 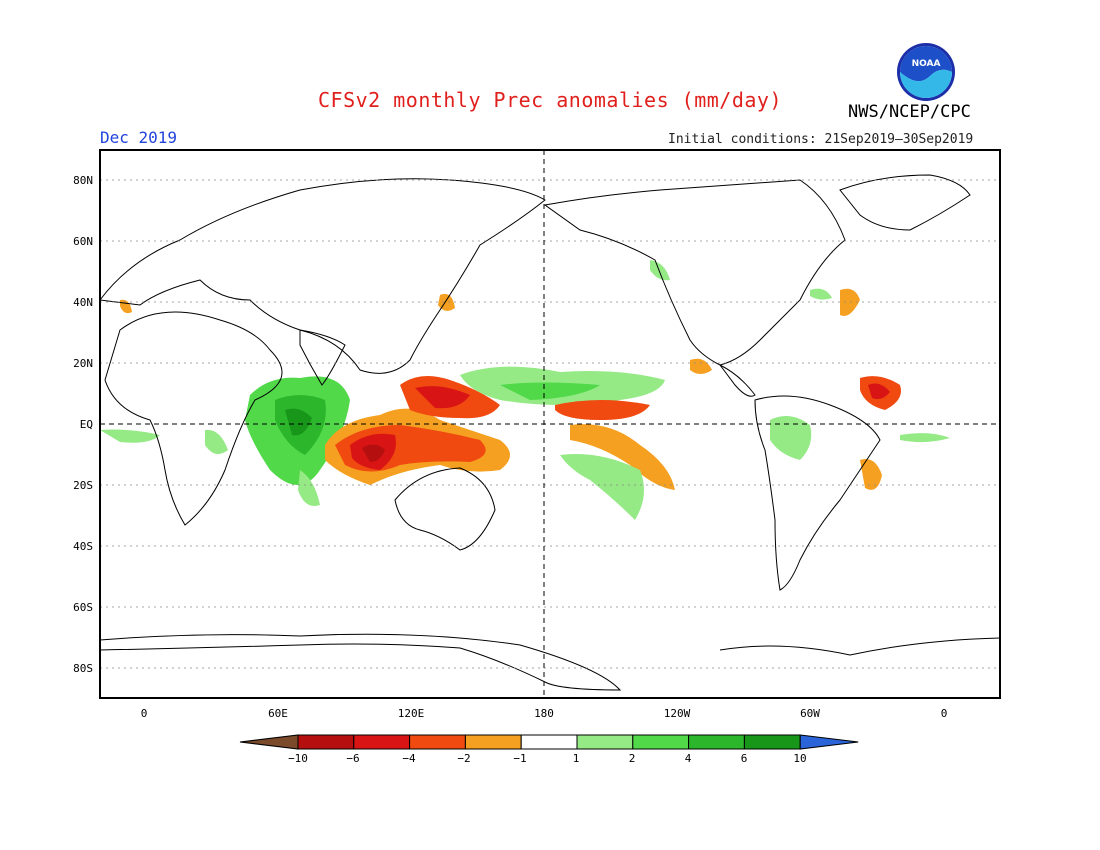 I want to click on lon-label: 120W, so click(x=677, y=713).